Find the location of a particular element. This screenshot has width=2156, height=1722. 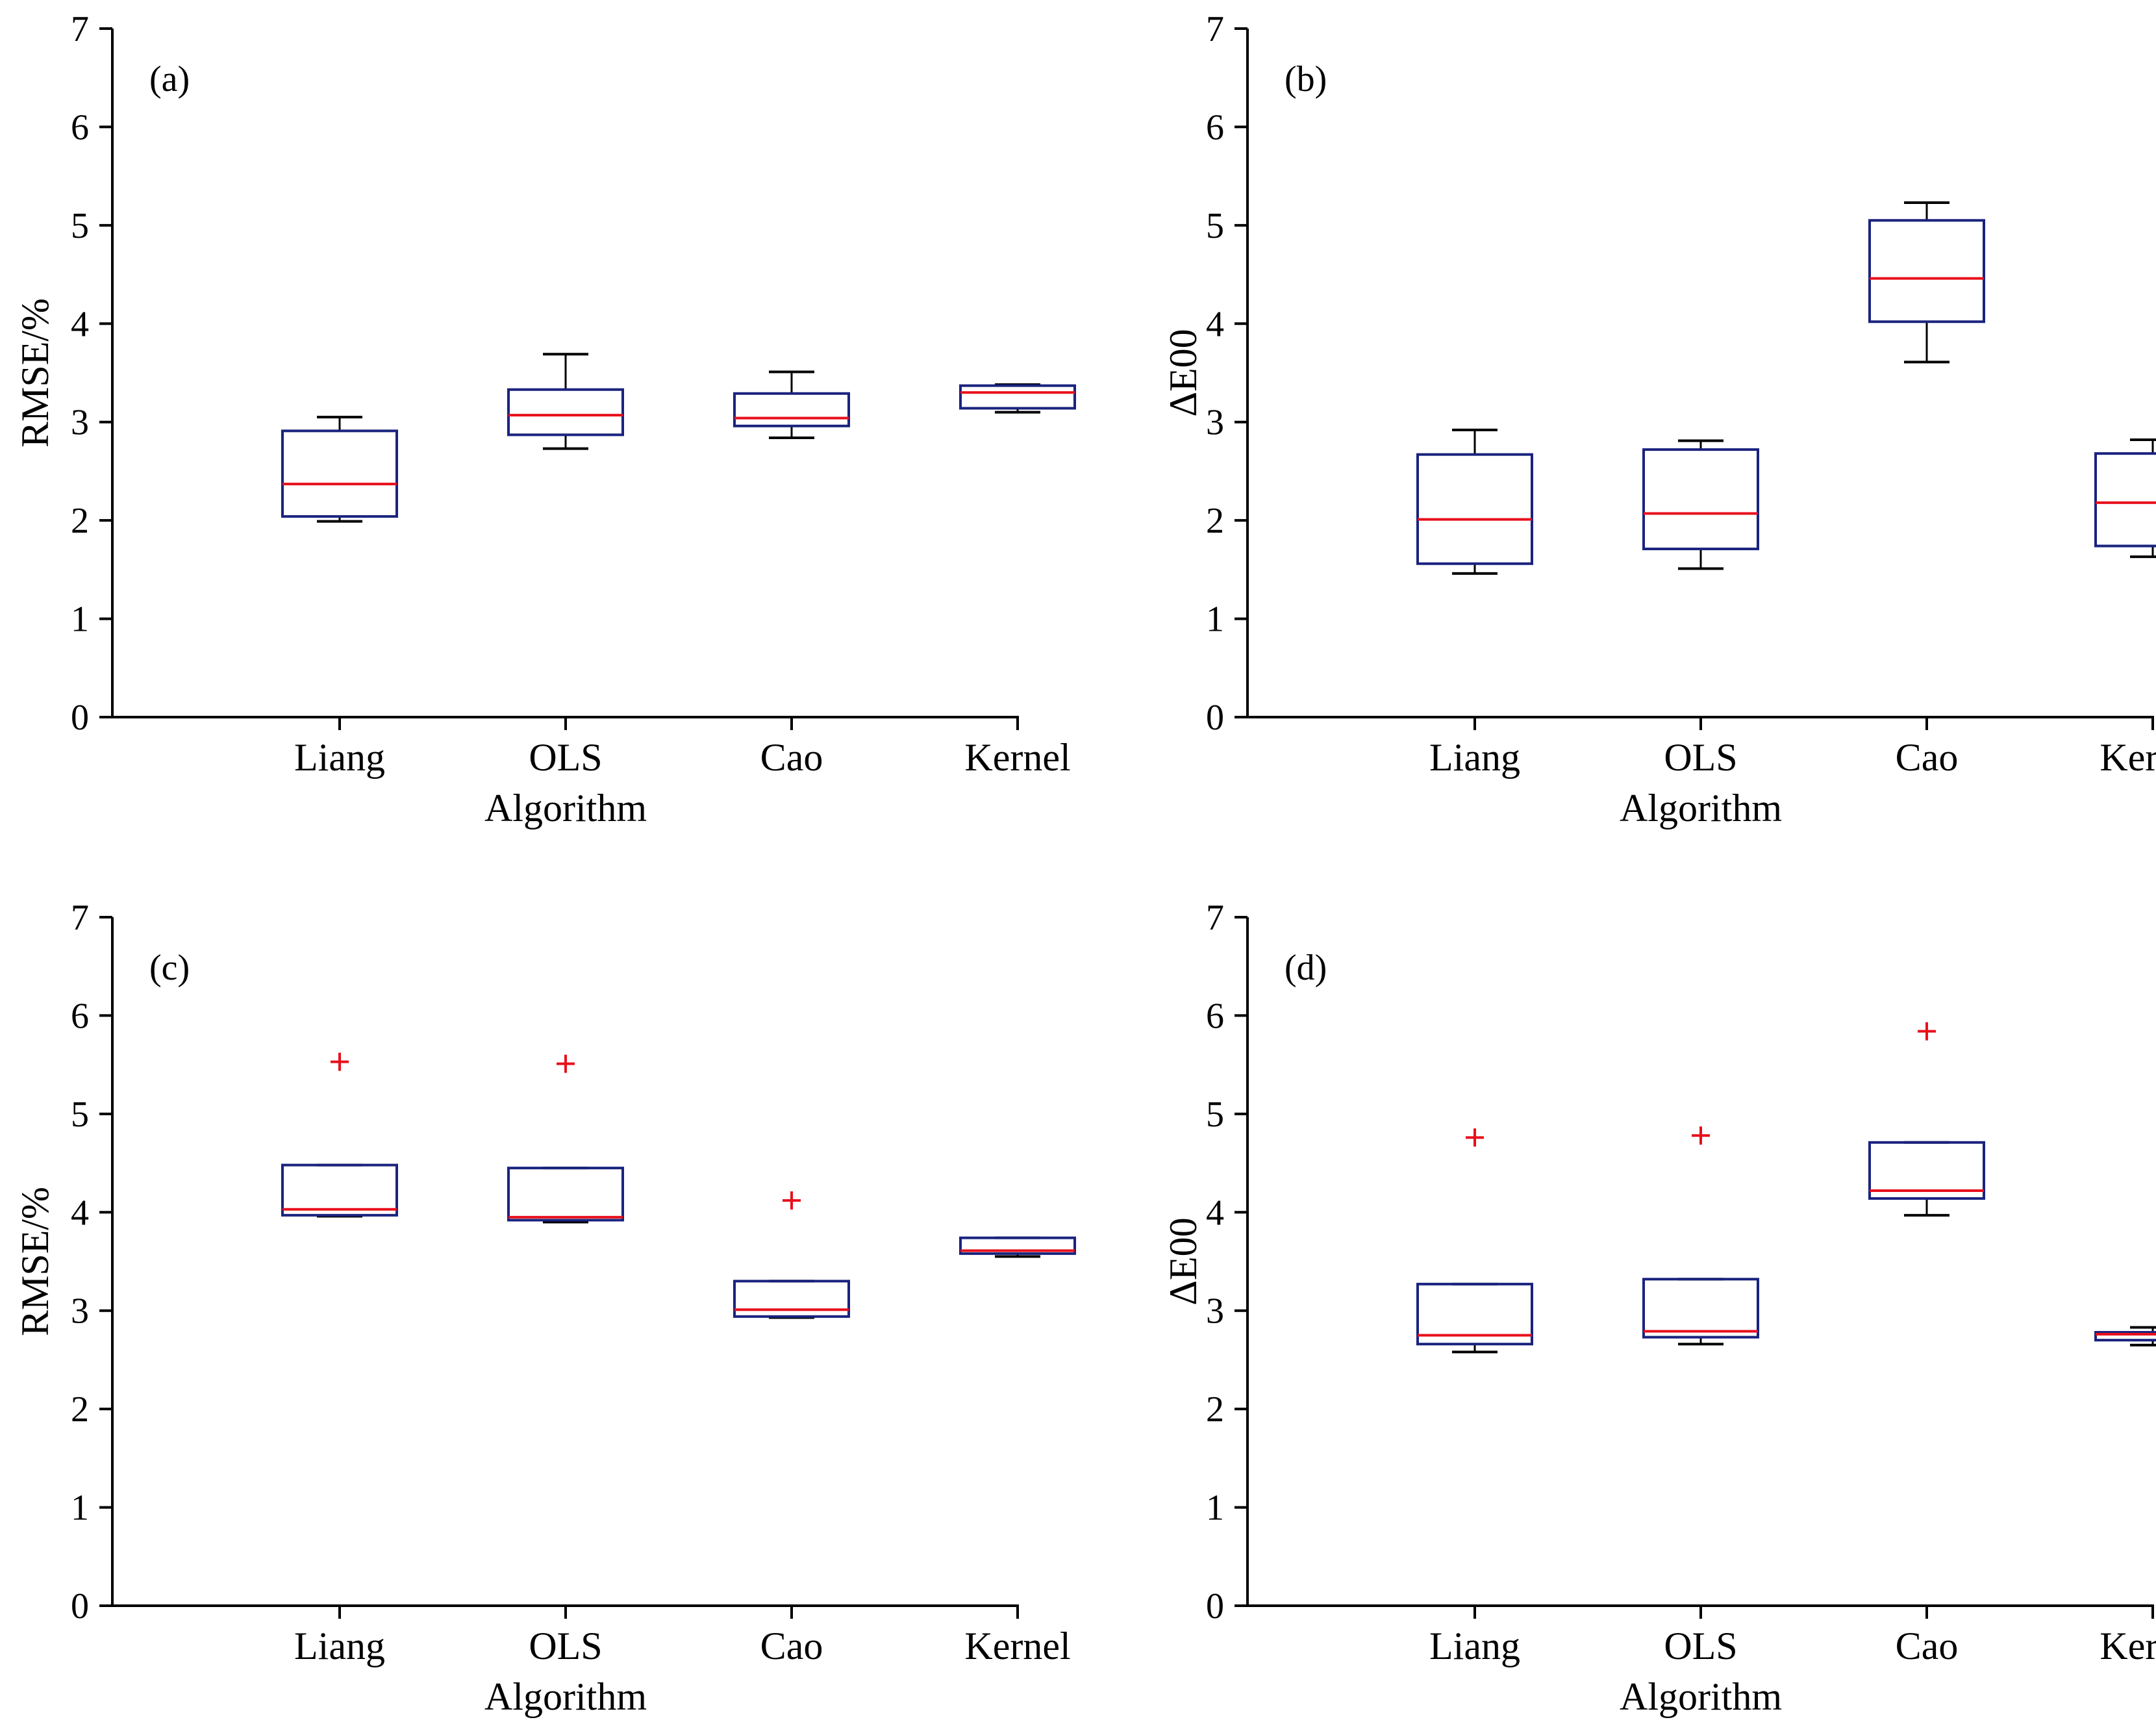

panel-label: (d) is located at coordinates (1306, 968).